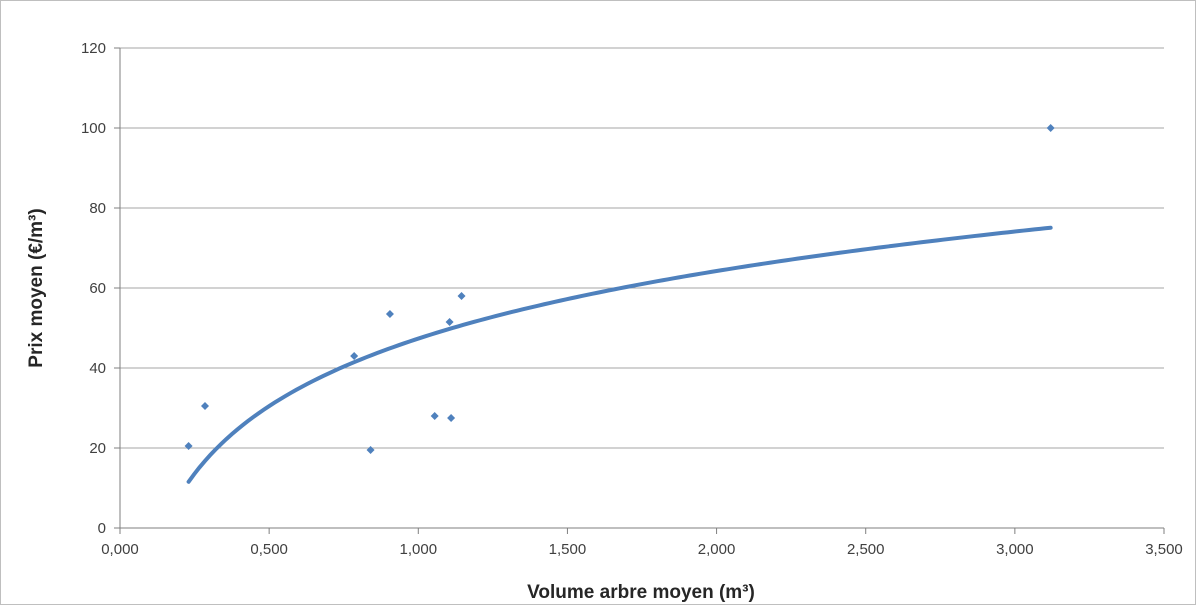  Describe the element at coordinates (1015, 549) in the screenshot. I see `x-tick-label: 3,000` at that location.